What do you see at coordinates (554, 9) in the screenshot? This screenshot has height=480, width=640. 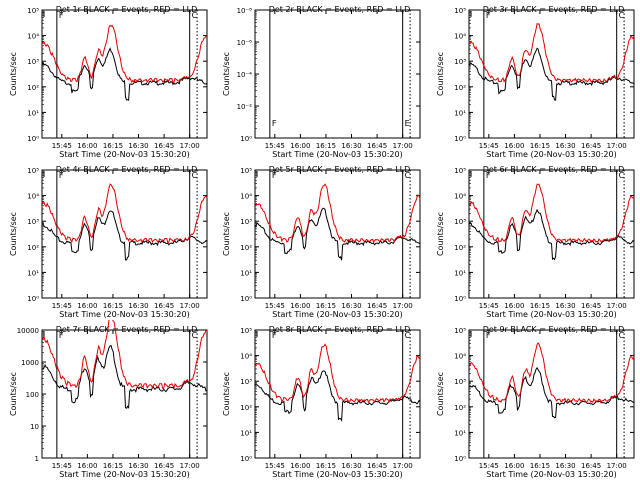 I see `plot-title: Det 3r BLACK = Events, RED = LLD` at bounding box center [554, 9].